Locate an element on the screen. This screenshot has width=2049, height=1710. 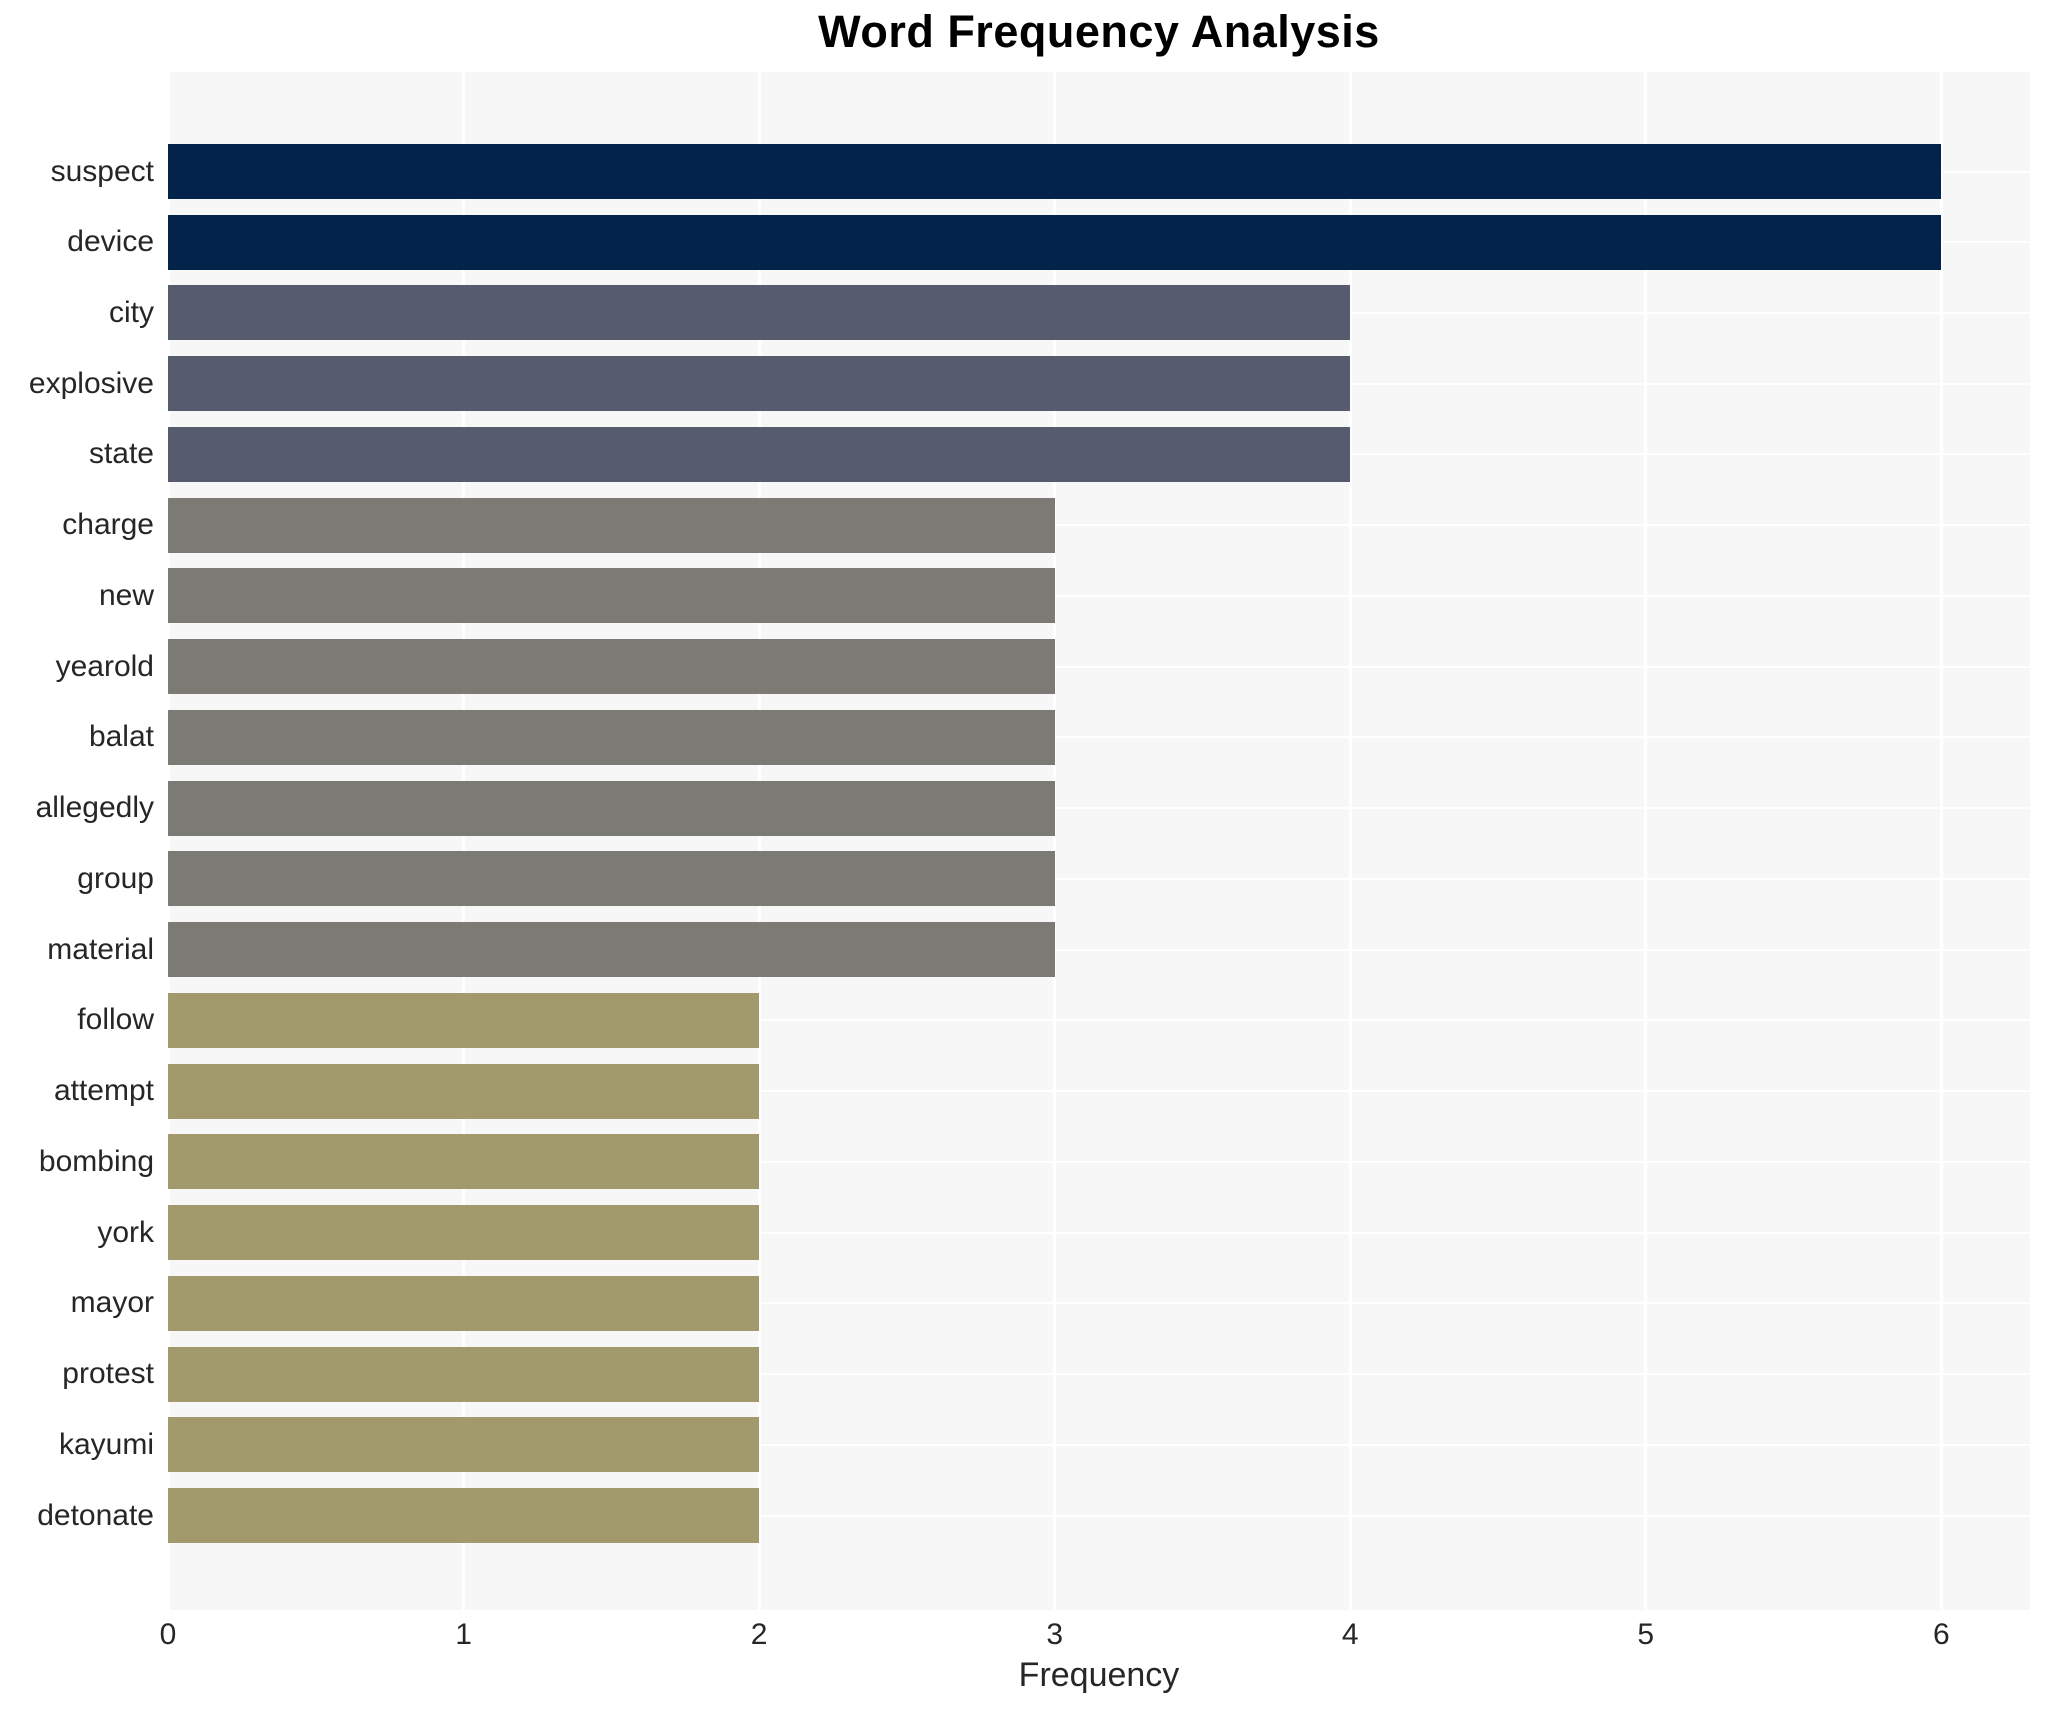
bar-material is located at coordinates (611, 950).